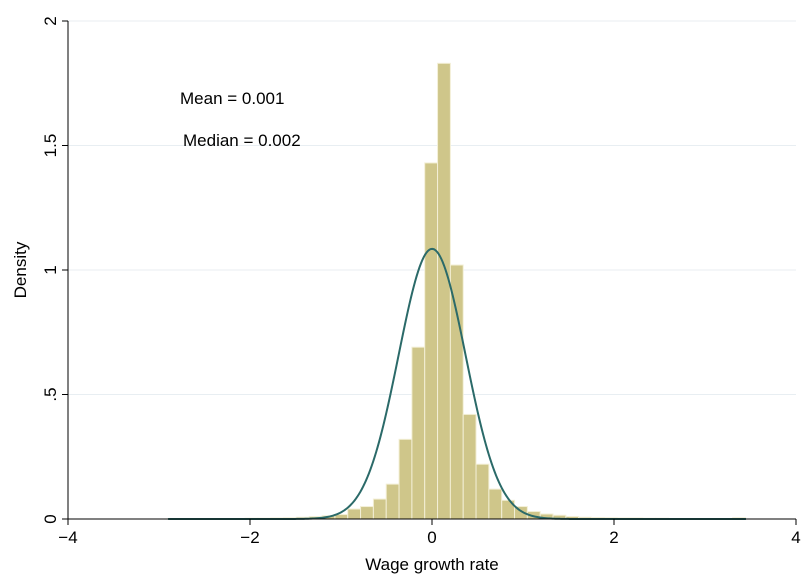  What do you see at coordinates (50, 394) in the screenshot?
I see `y-tick-label: .5` at bounding box center [50, 394].